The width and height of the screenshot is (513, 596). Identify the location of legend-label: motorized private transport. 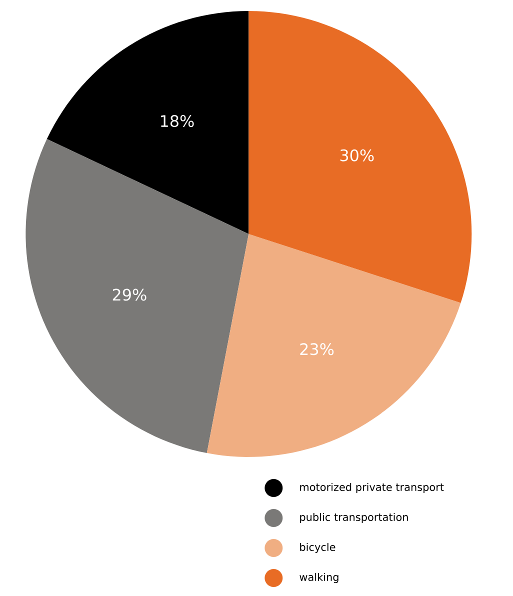
(372, 488).